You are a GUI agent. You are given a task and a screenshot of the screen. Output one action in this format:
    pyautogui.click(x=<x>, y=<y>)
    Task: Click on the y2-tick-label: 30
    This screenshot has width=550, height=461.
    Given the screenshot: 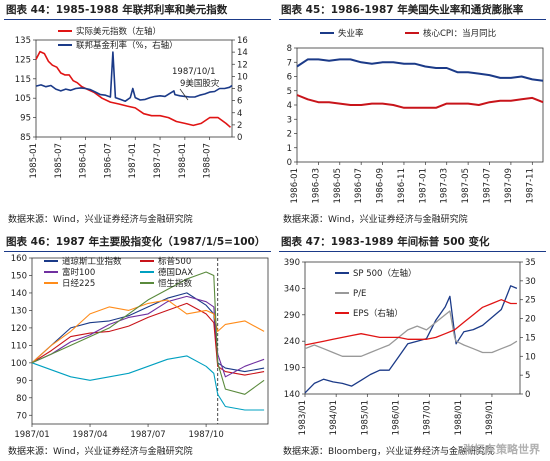 What is the action you would take?
    pyautogui.click(x=530, y=282)
    